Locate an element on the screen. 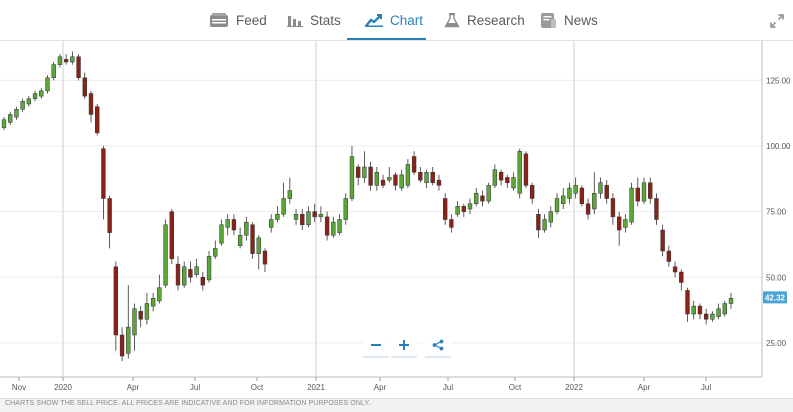  stats-icon is located at coordinates (295, 20).